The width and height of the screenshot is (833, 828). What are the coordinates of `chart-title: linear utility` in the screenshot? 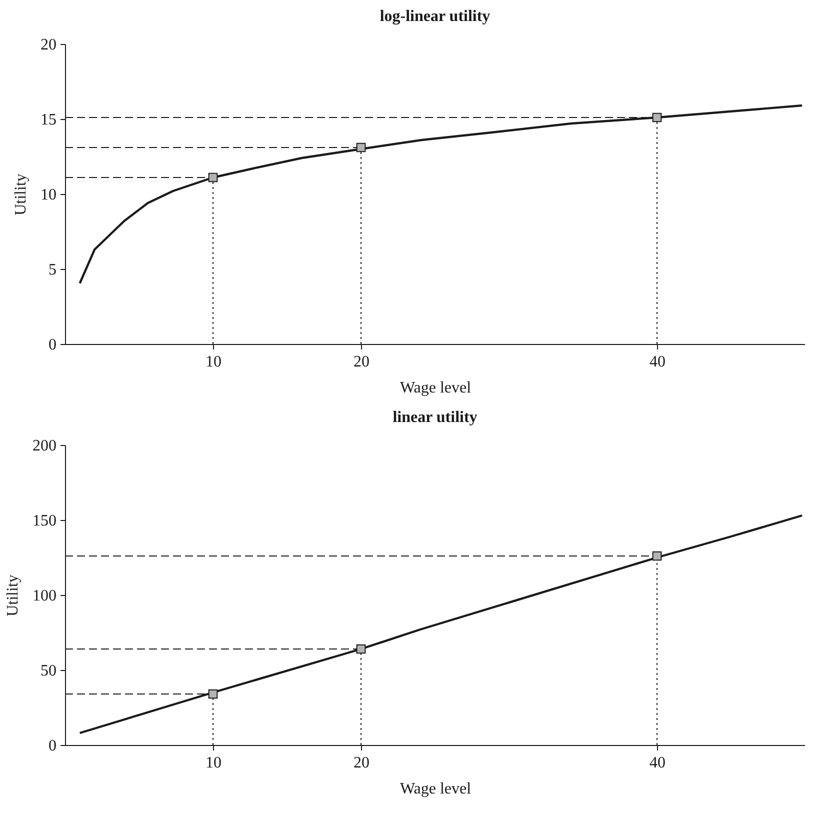 It's located at (435, 417).